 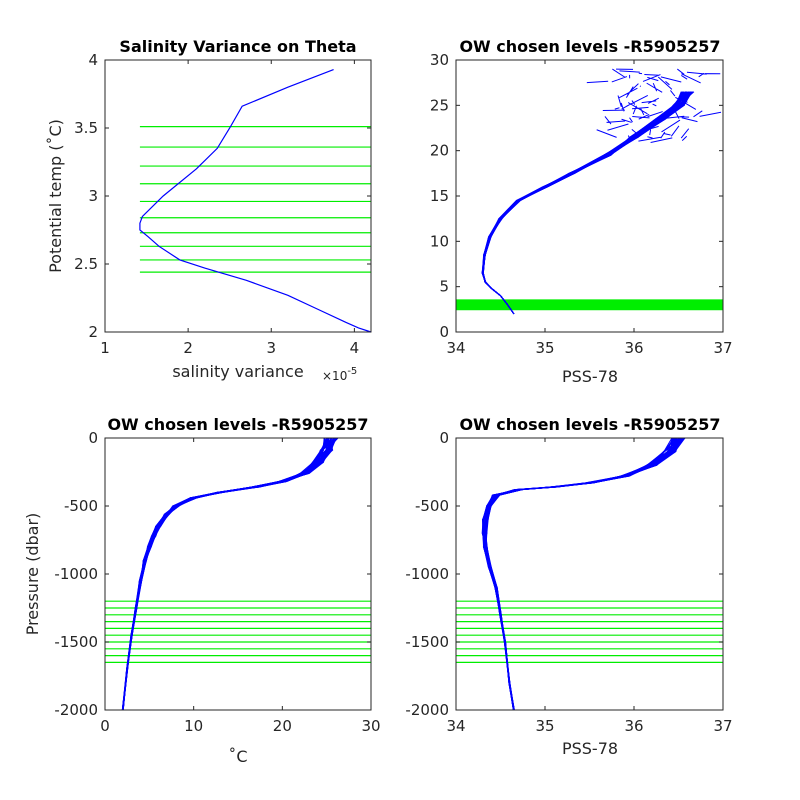 What do you see at coordinates (55, 196) in the screenshot?
I see `y-axis-label: Potential temp (˚C)` at bounding box center [55, 196].